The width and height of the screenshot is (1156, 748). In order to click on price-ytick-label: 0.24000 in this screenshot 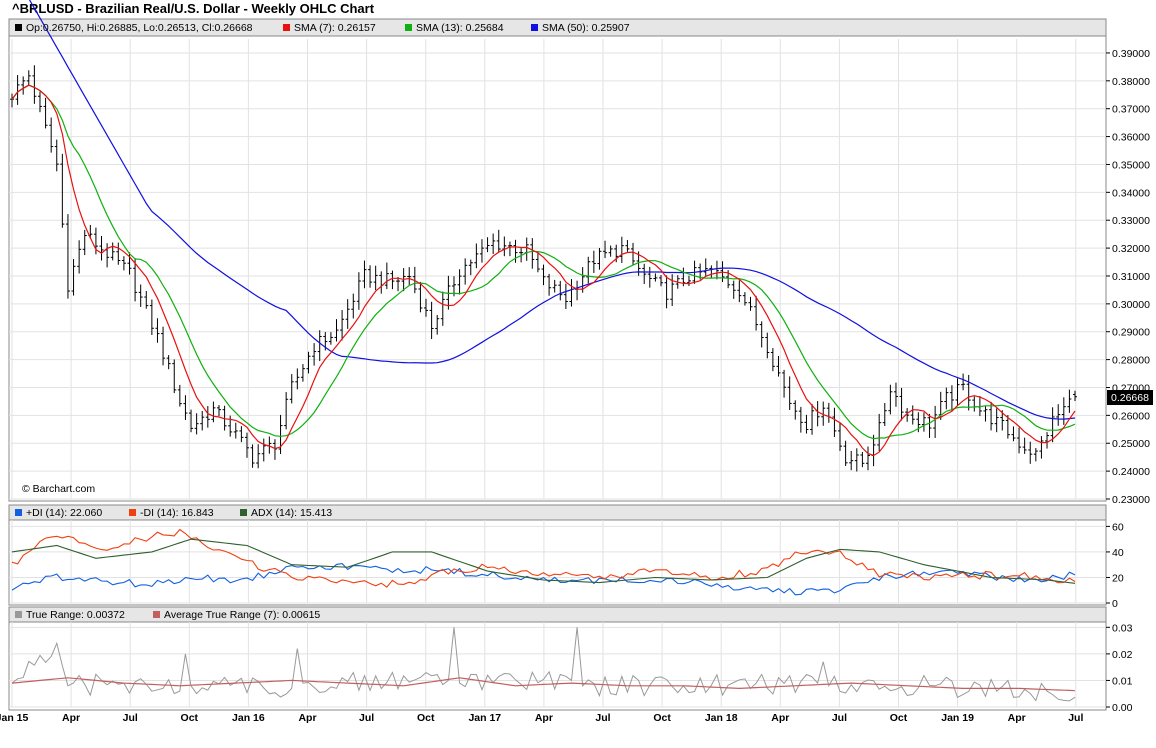, I will do `click(1131, 472)`.